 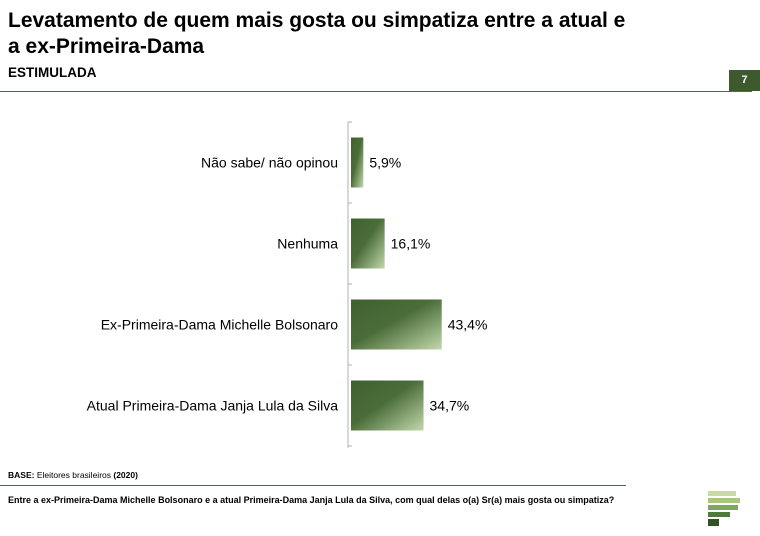 I want to click on base-year: (2020), so click(x=125, y=475).